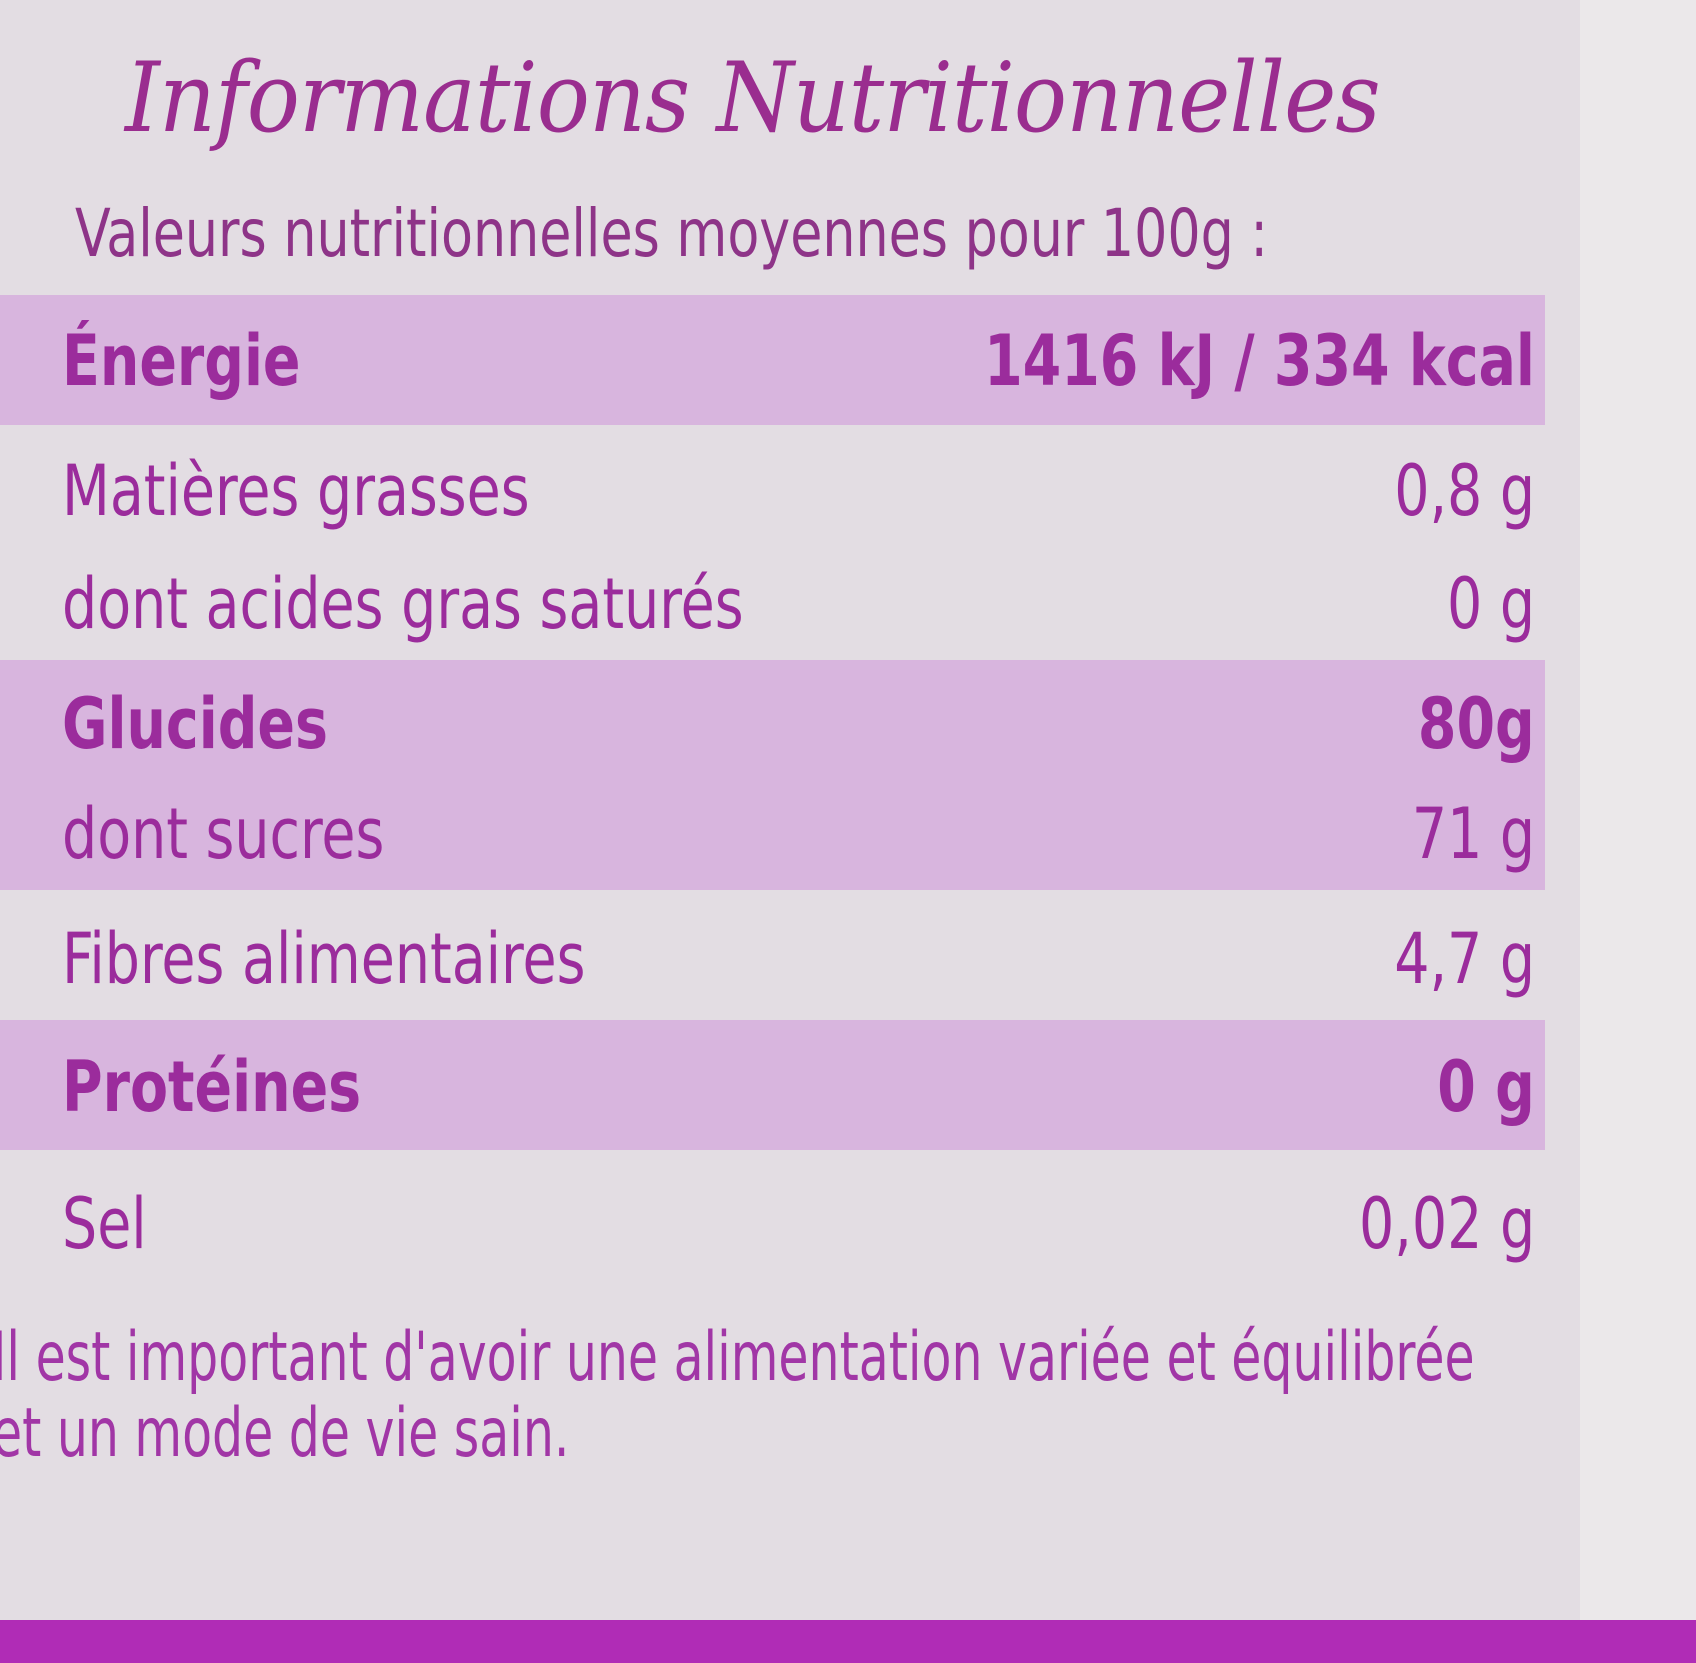  Describe the element at coordinates (848, 1641) in the screenshot. I see `bottom-band` at that location.